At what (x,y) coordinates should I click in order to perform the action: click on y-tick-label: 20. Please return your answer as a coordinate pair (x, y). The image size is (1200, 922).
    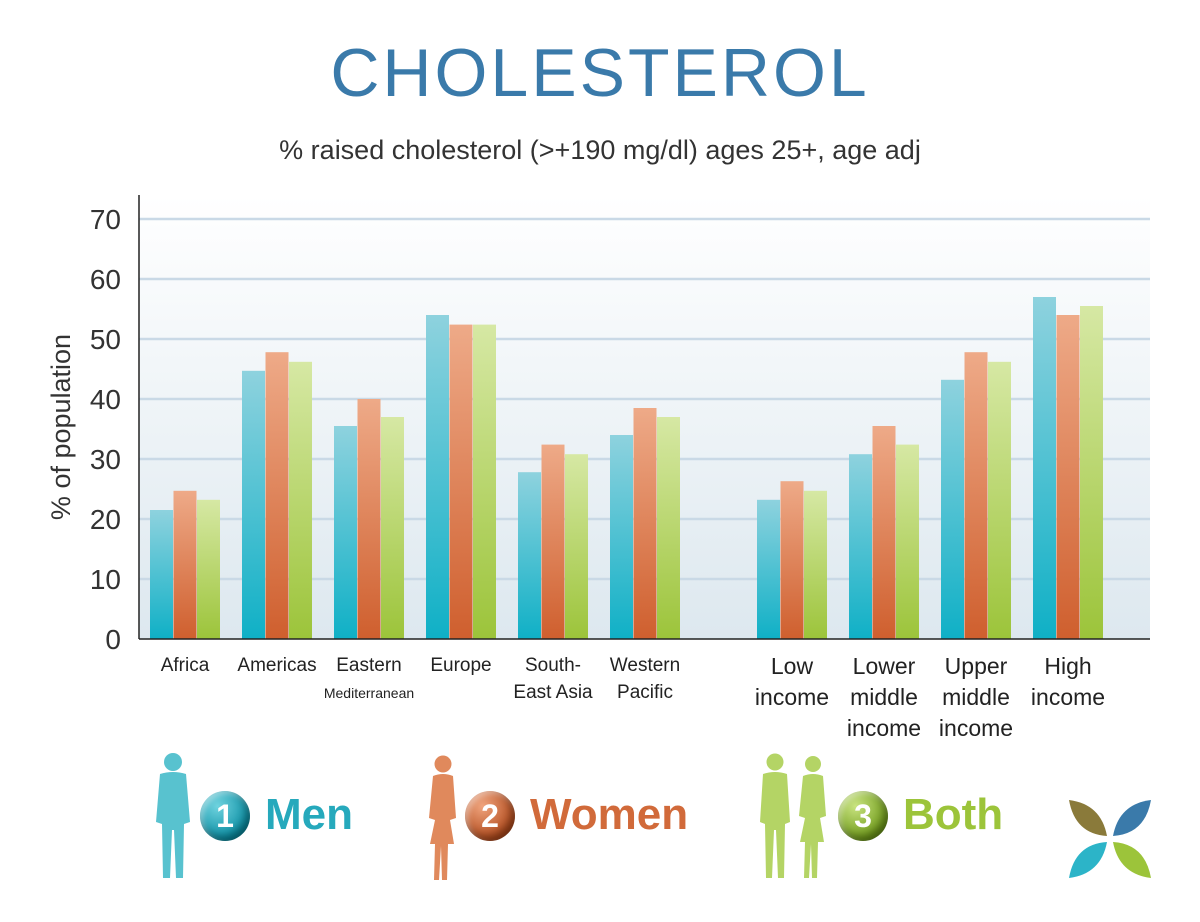
    Looking at the image, I should click on (105, 519).